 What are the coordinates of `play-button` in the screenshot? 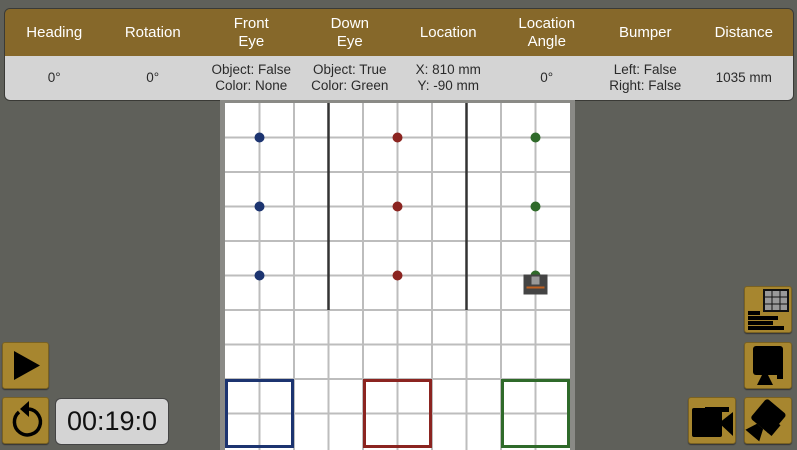 It's located at (25, 365).